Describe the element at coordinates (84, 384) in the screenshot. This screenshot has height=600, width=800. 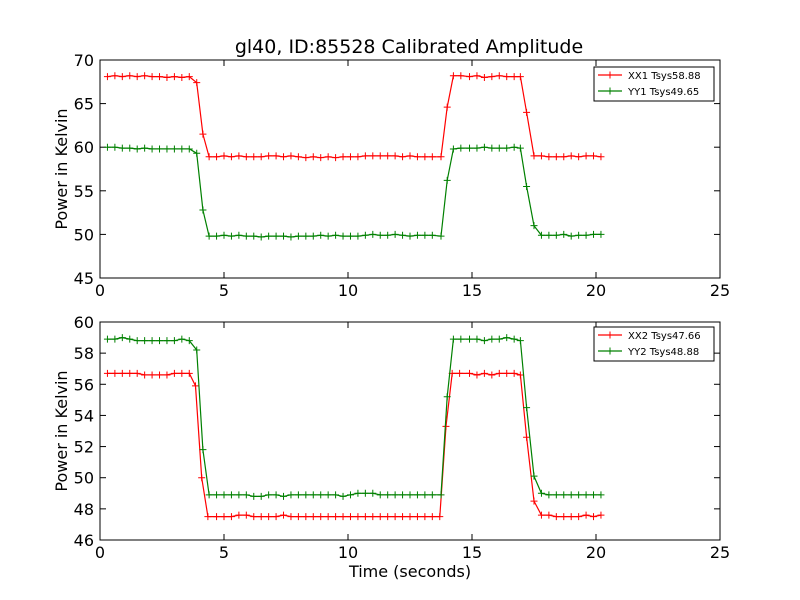
I see `y-tick-label: 56` at that location.